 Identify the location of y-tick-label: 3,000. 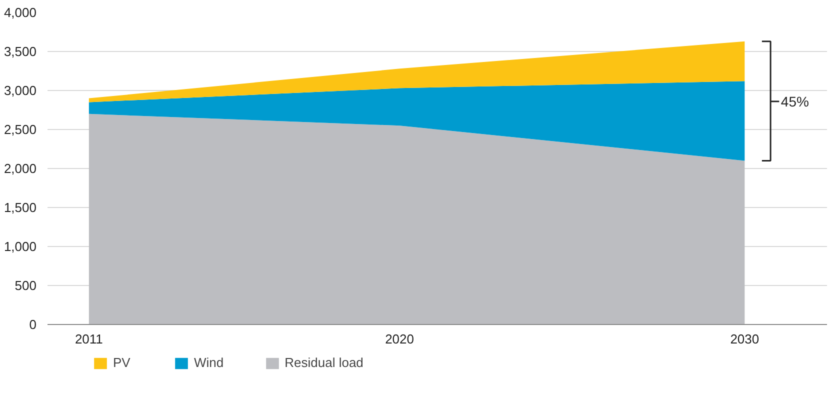
(20, 90).